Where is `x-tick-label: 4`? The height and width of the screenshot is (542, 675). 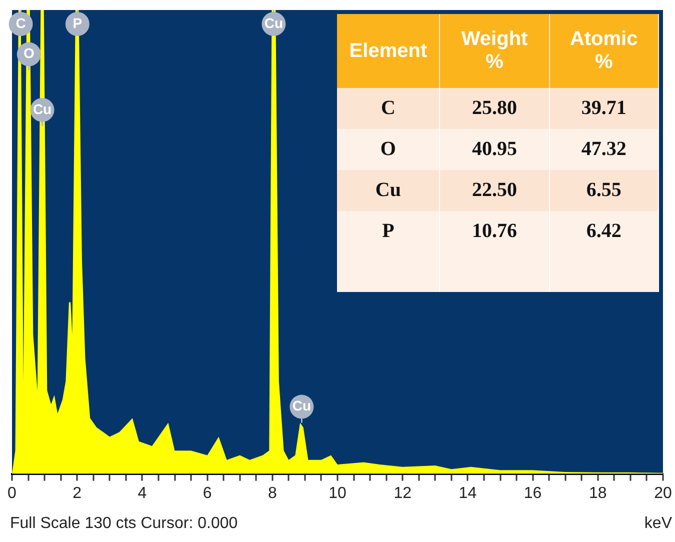 x-tick-label: 4 is located at coordinates (142, 493).